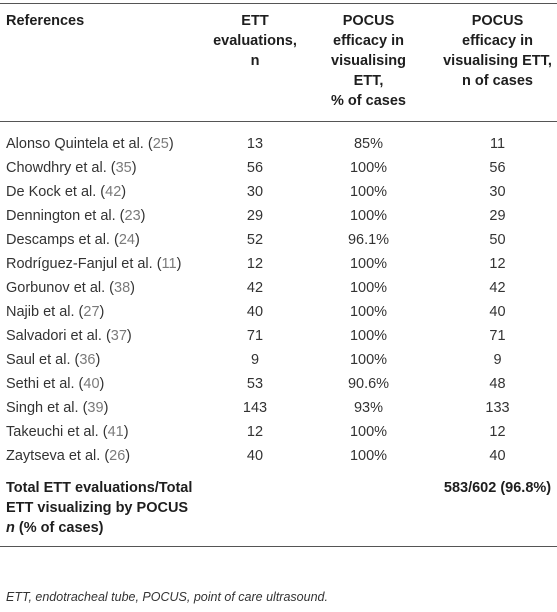 Image resolution: width=557 pixels, height=612 pixels. What do you see at coordinates (368, 408) in the screenshot?
I see `pocus-percent-cell: 93%` at bounding box center [368, 408].